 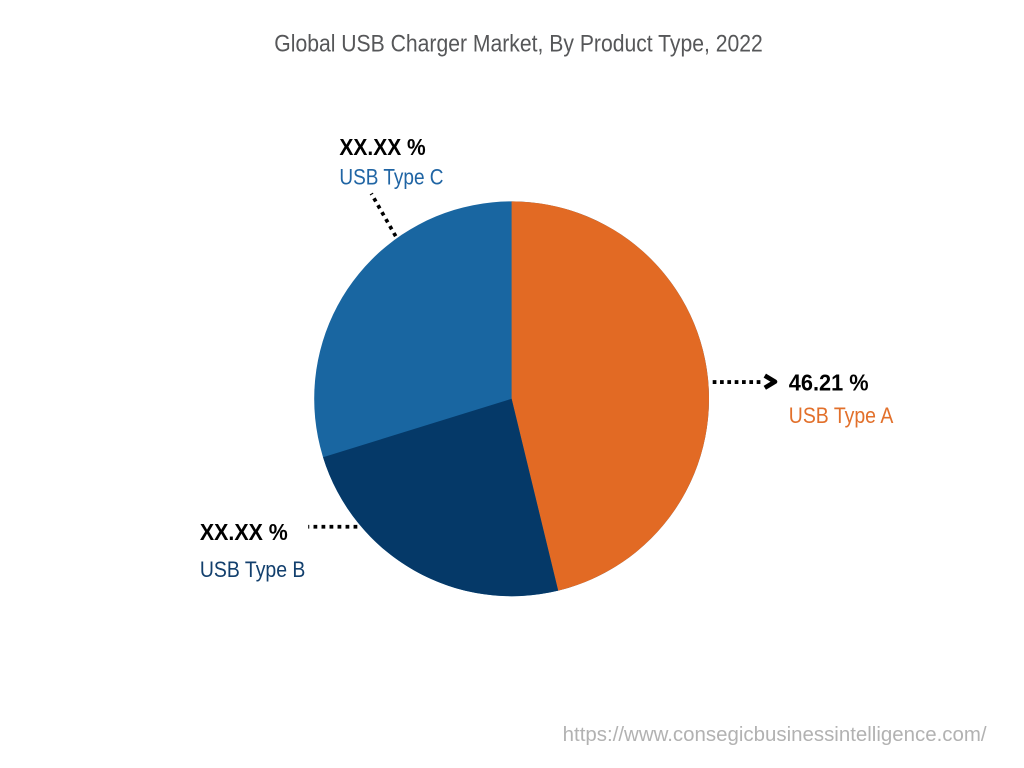 I want to click on svg-text: USB Type B, so click(x=253, y=569).